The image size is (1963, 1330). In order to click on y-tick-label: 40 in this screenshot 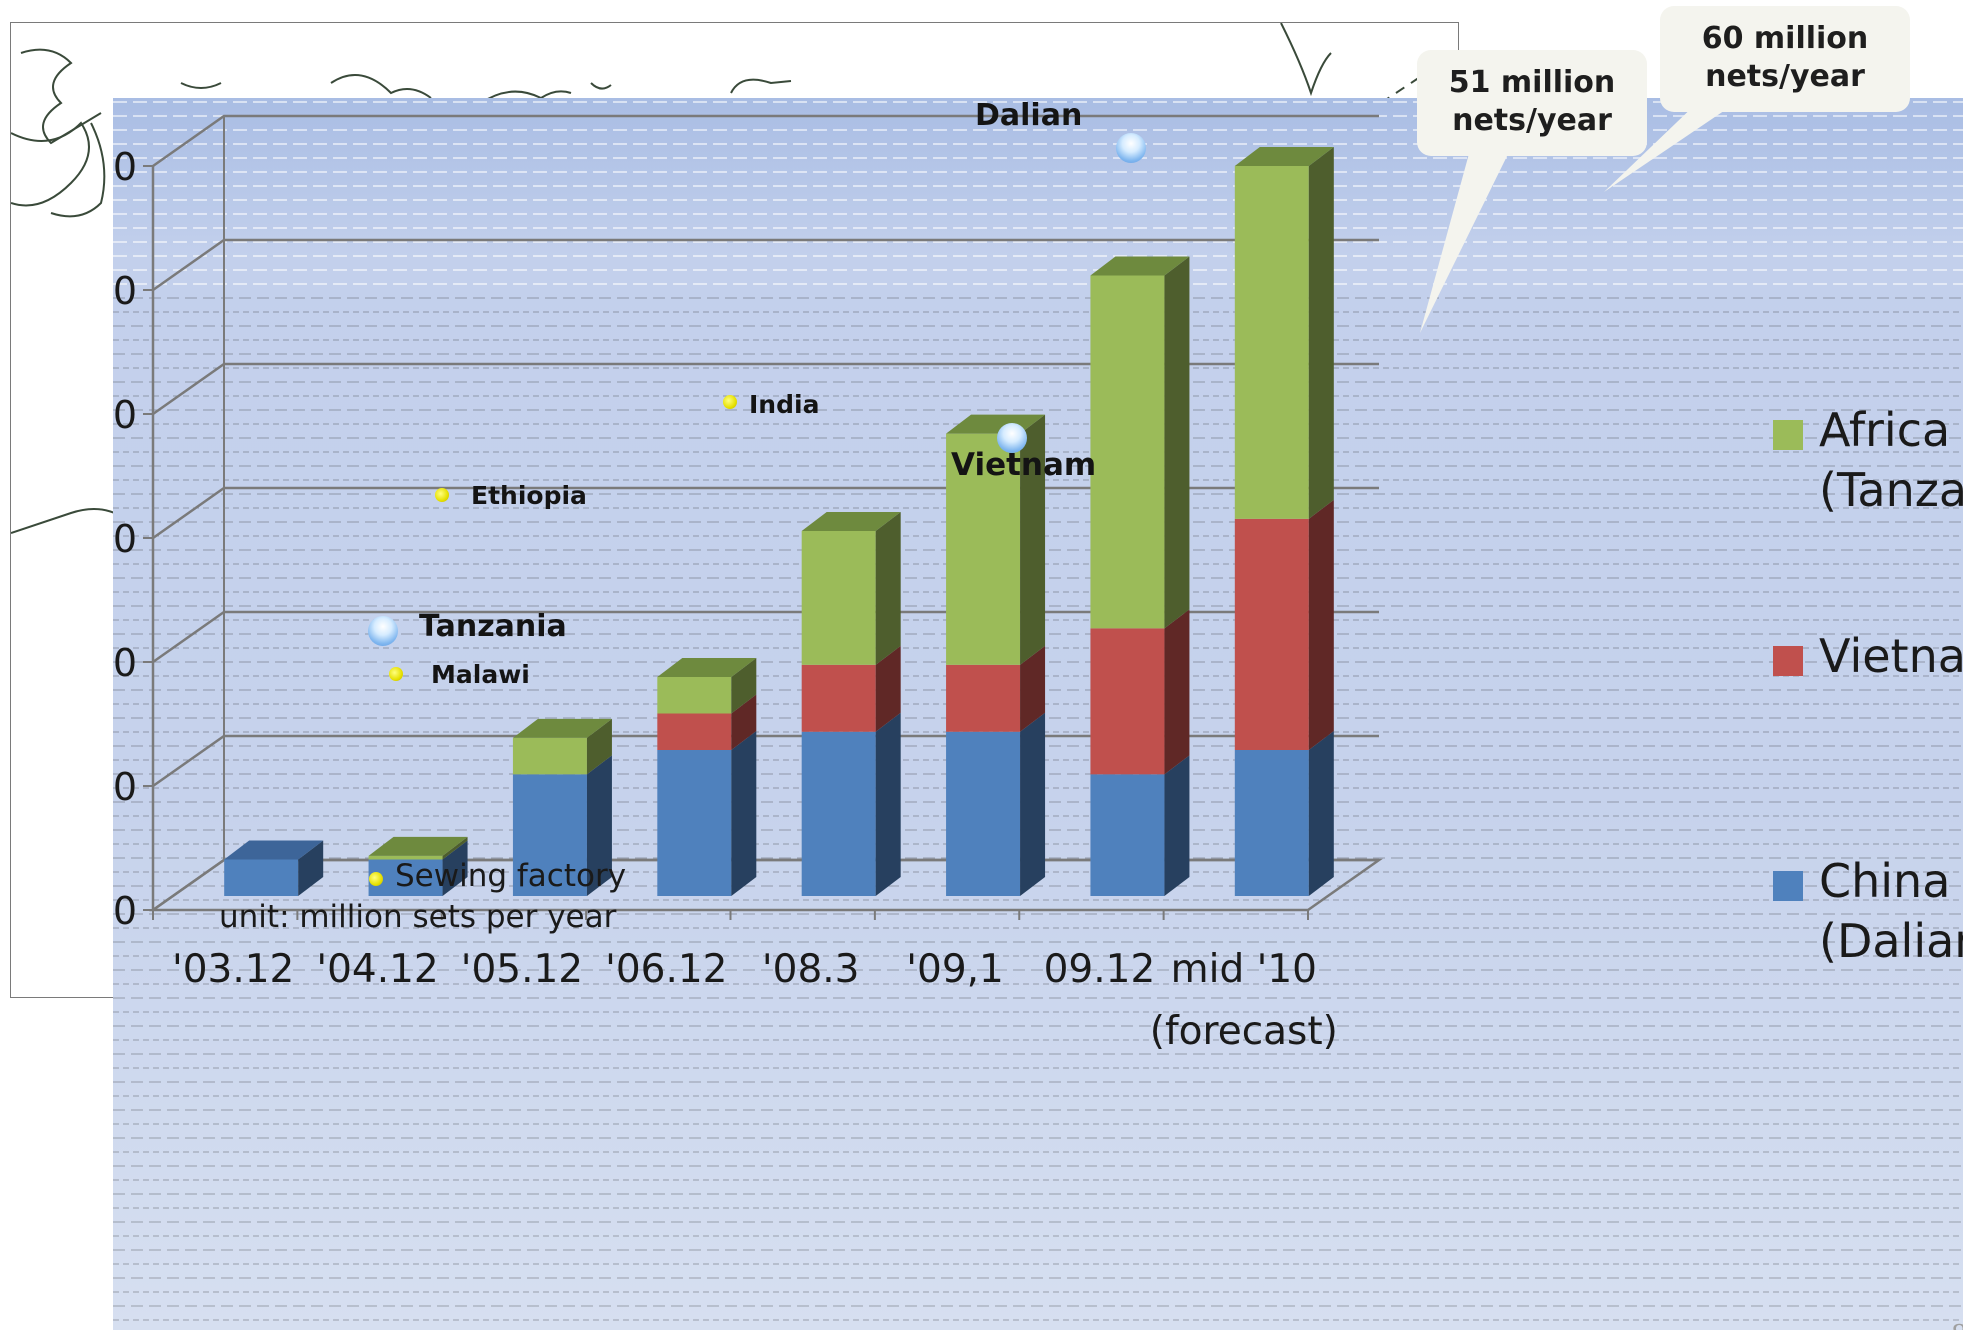, I will do `click(125, 415)`.